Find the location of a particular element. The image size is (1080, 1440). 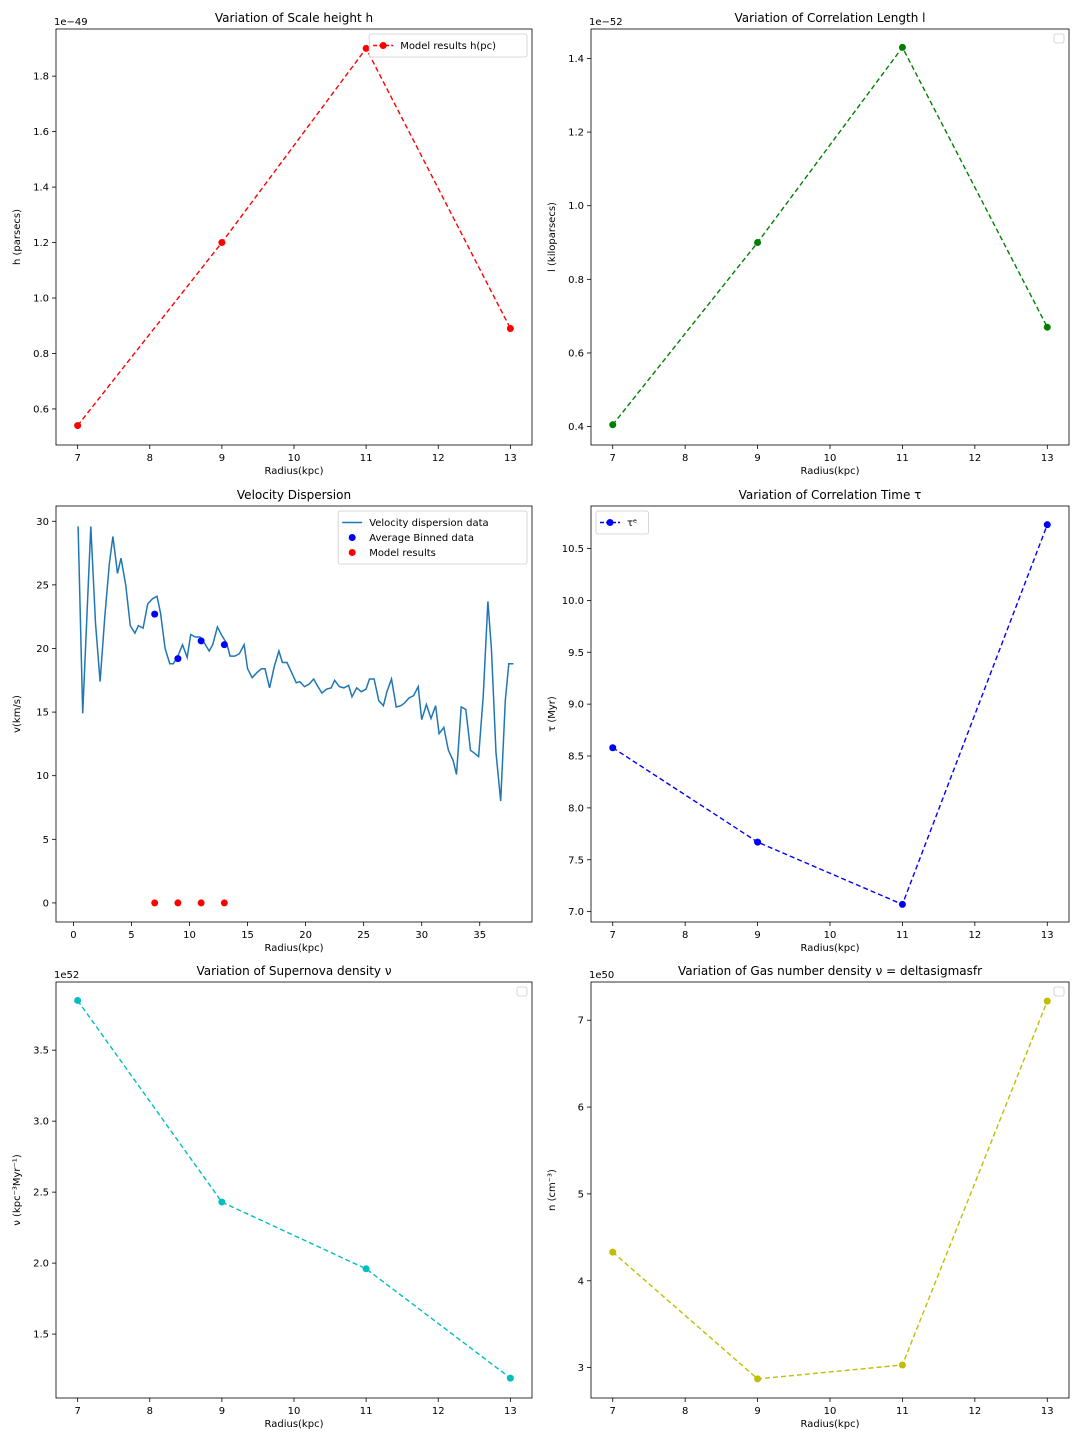

x-tick-label: 0 is located at coordinates (73, 935).